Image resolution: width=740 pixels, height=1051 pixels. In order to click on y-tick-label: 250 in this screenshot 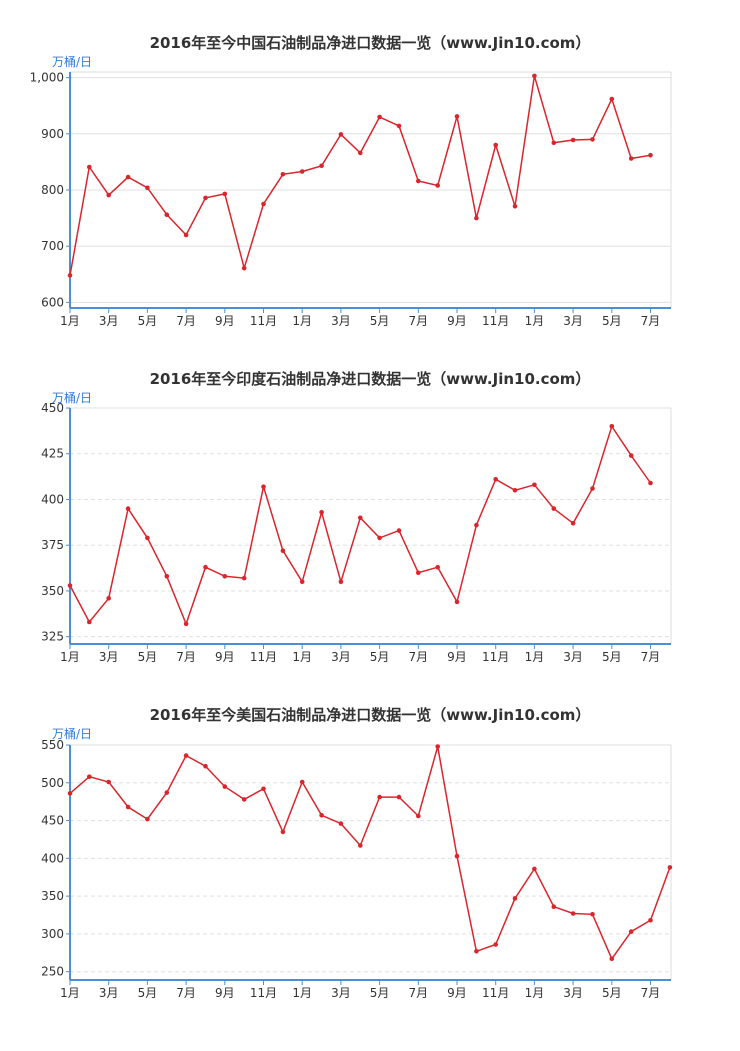, I will do `click(52, 972)`.